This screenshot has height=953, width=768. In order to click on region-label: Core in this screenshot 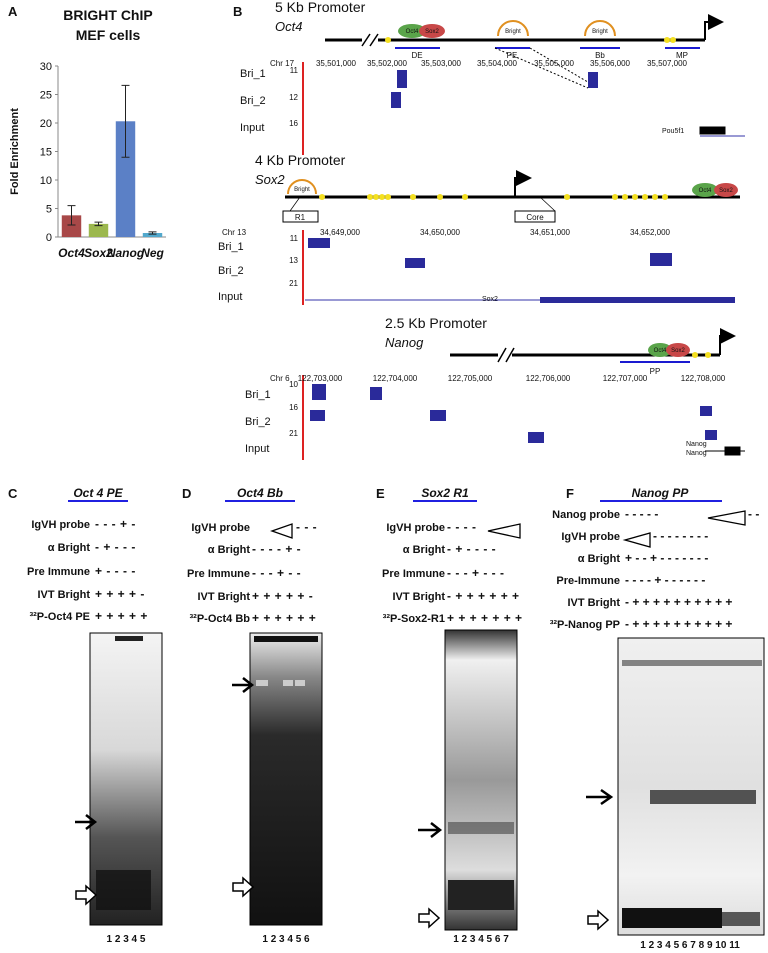, I will do `click(535, 217)`.